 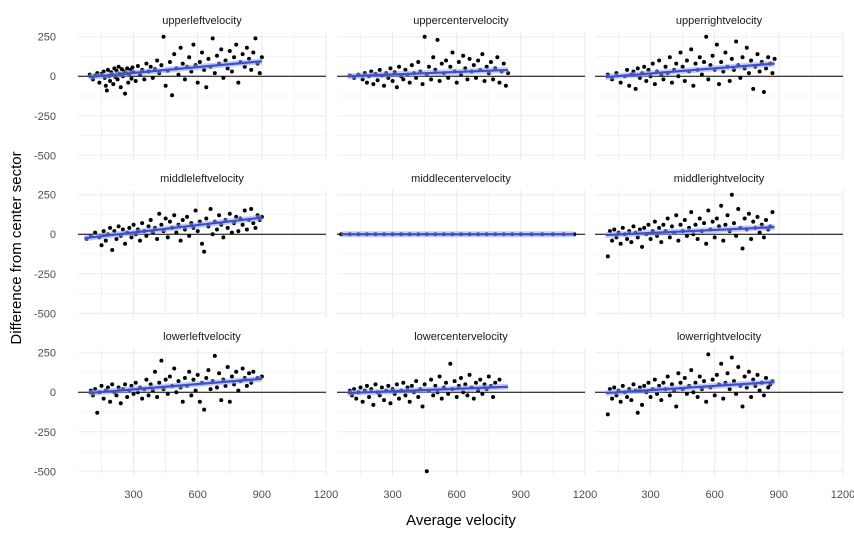 I want to click on y-tick-label: -250, so click(x=45, y=275).